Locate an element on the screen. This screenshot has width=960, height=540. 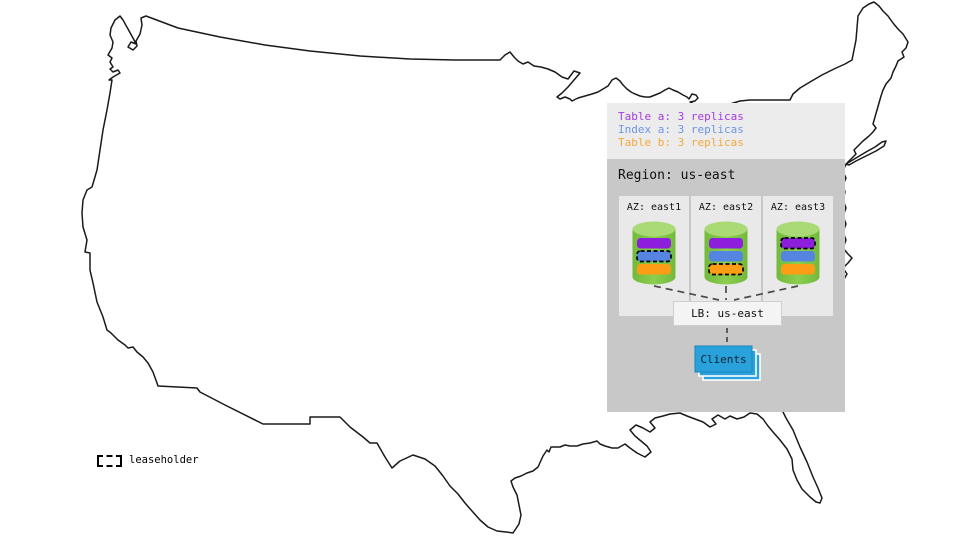
az-box-east3: AZ: east3 is located at coordinates (798, 256).